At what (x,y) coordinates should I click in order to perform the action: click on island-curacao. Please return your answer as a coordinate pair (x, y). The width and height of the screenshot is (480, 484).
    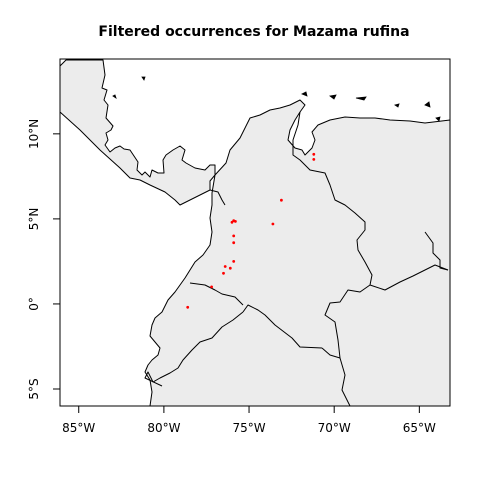
    Looking at the image, I should click on (333, 97).